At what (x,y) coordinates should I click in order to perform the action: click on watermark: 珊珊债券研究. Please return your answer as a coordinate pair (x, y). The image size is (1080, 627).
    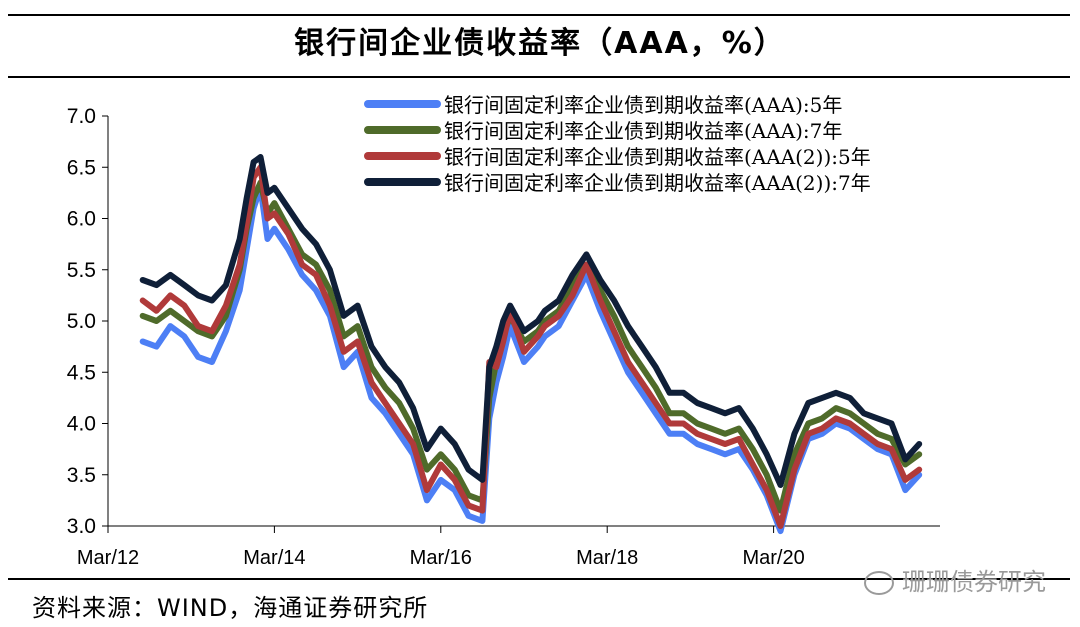
    Looking at the image, I should click on (955, 579).